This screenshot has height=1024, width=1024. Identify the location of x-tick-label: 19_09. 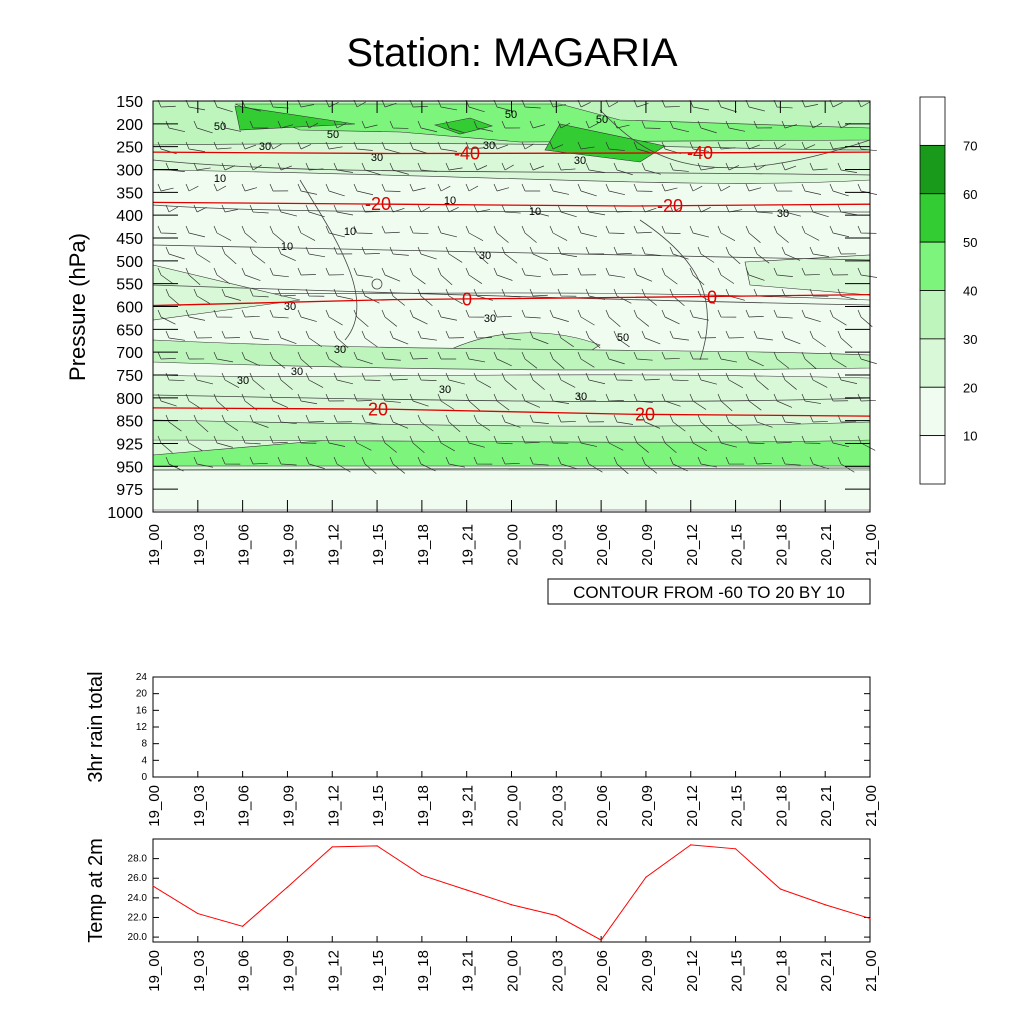
(288, 545).